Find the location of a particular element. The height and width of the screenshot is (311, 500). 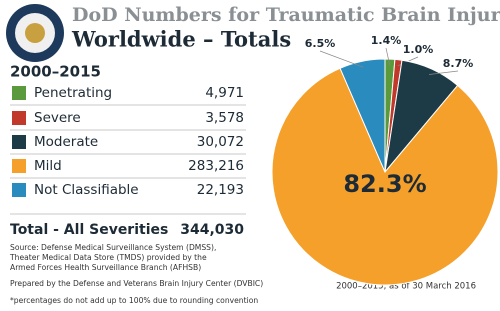

seal is located at coordinates (35, 33).